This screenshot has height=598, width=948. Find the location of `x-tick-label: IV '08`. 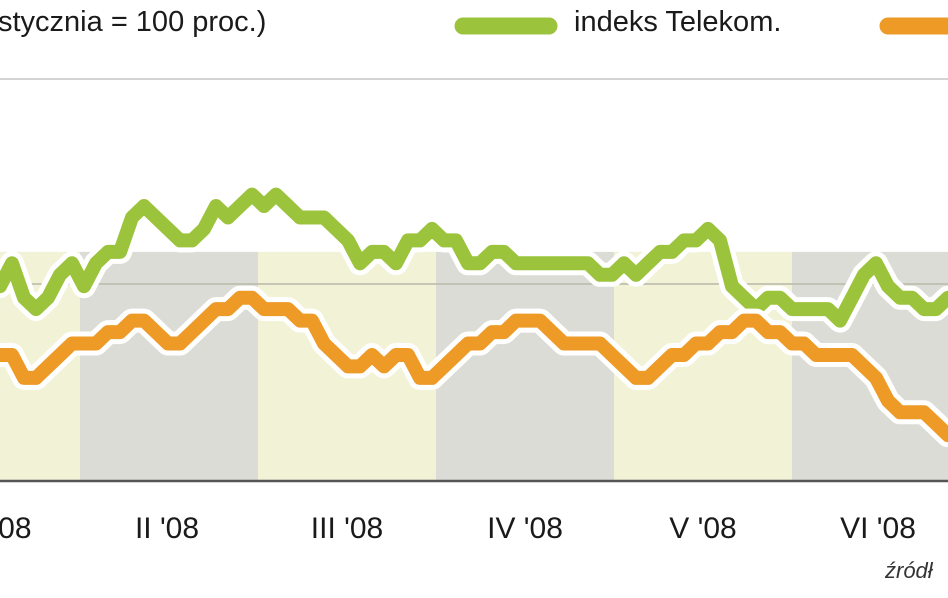

x-tick-label: IV '08 is located at coordinates (525, 528).